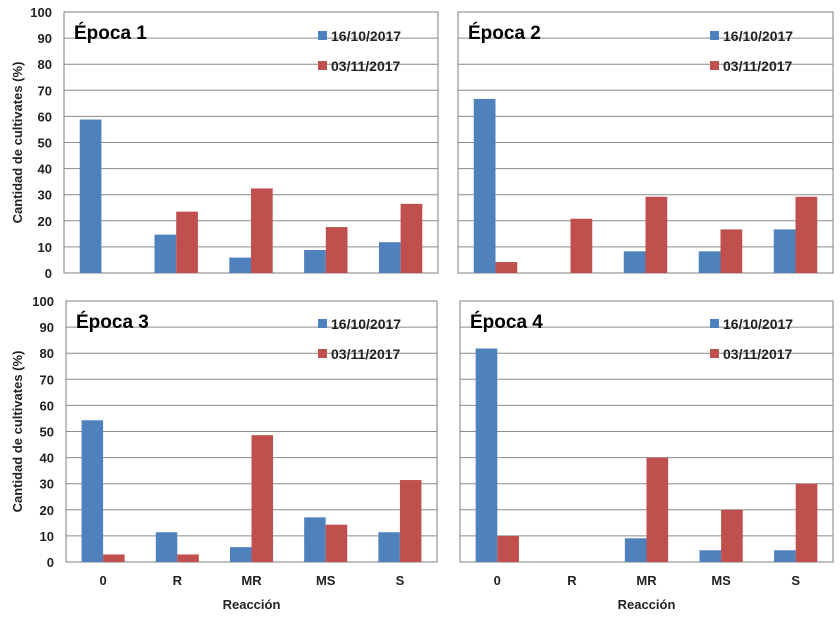  What do you see at coordinates (506, 322) in the screenshot?
I see `chart3-title: Época 4` at bounding box center [506, 322].